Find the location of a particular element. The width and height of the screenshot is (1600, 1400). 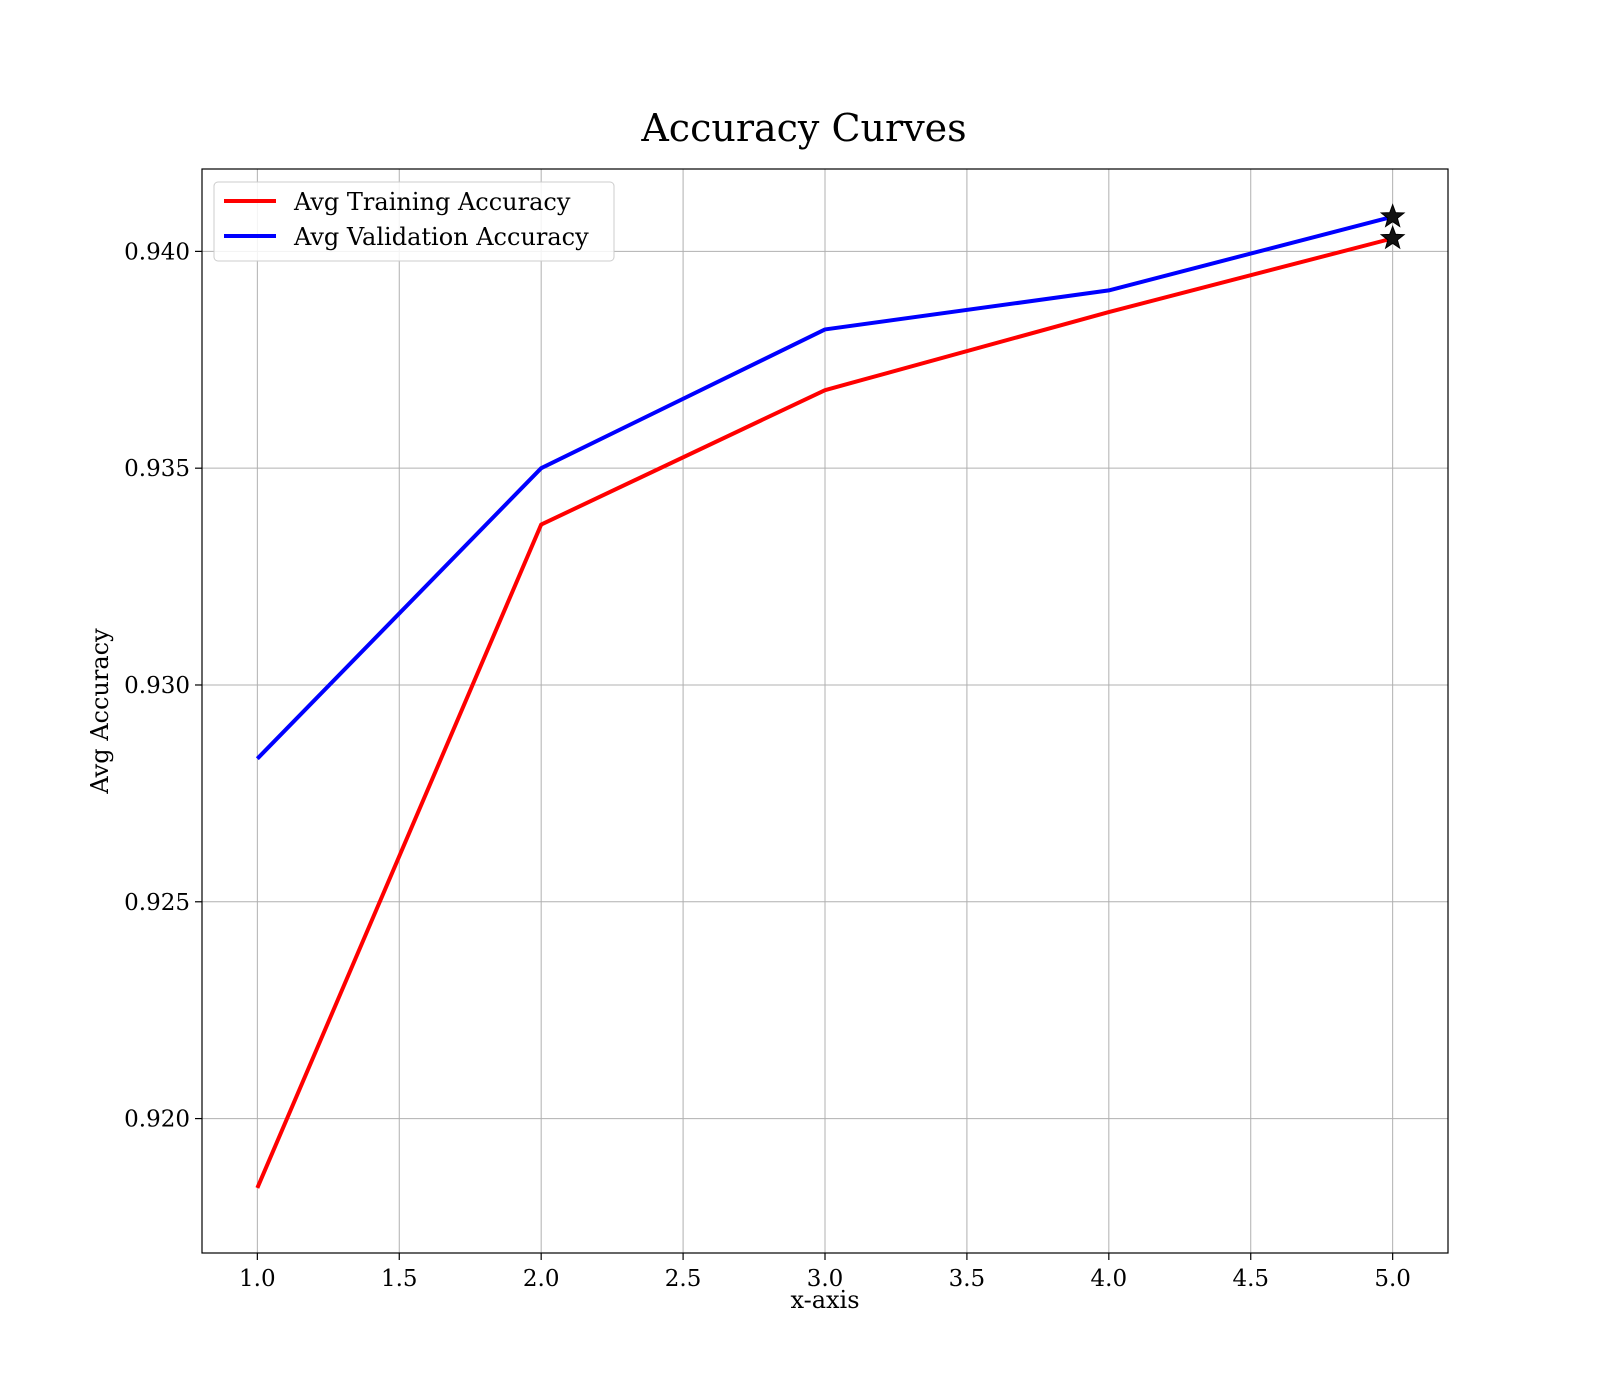

x-tick-label: 1.5 is located at coordinates (399, 1279).